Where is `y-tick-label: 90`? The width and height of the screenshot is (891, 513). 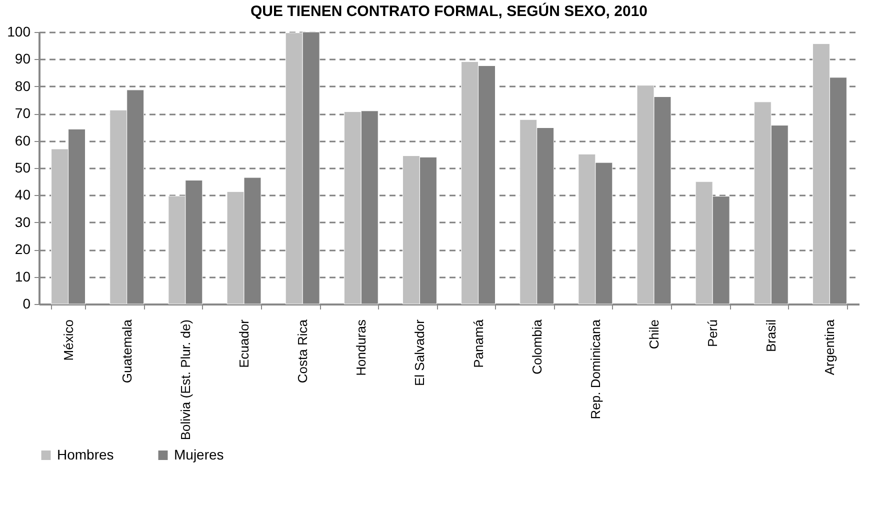 y-tick-label: 90 is located at coordinates (22, 58).